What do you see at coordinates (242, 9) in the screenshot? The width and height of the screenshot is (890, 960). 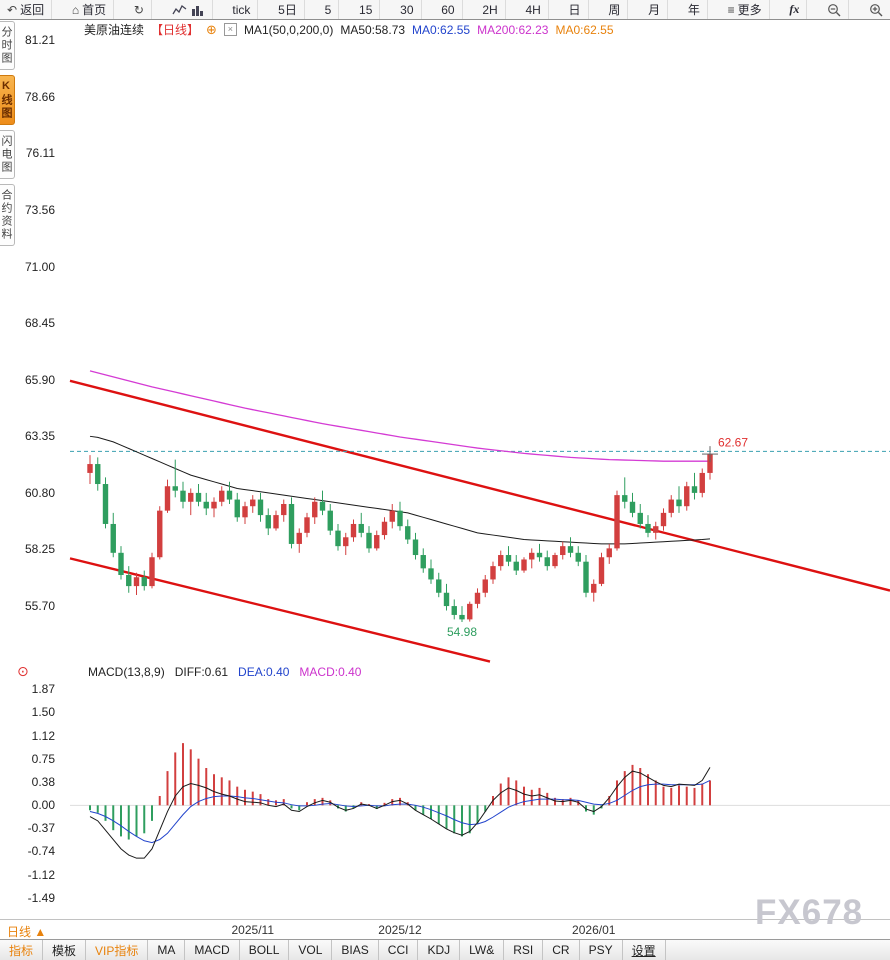 I see `interval-button-0: tick` at bounding box center [242, 9].